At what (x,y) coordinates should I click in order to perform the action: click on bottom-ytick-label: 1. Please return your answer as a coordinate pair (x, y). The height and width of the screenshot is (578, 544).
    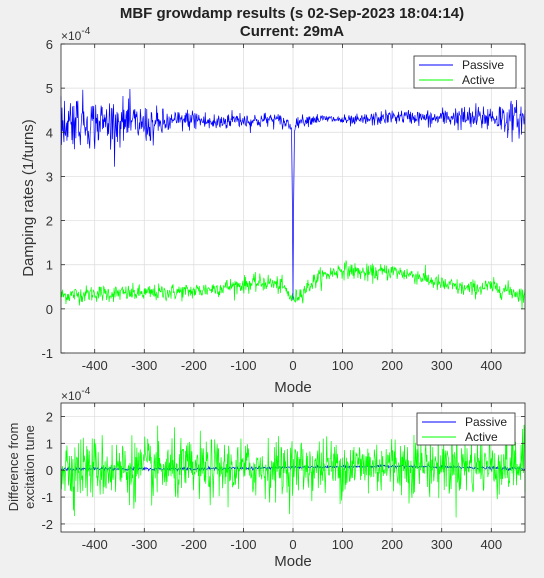
    Looking at the image, I should click on (49, 443).